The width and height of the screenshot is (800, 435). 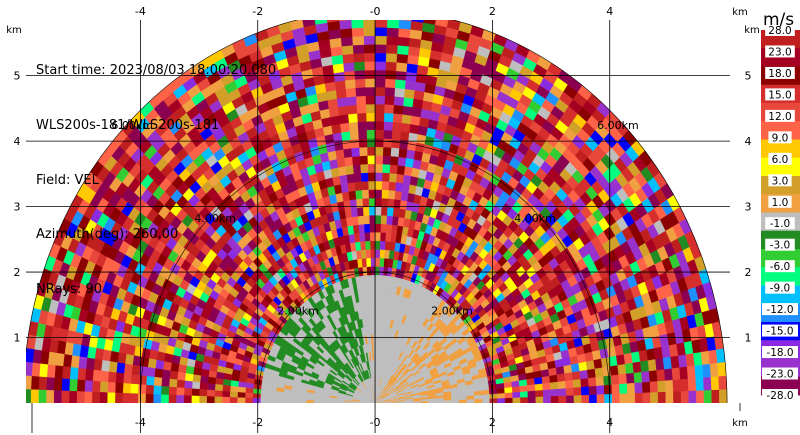 What do you see at coordinates (535, 218) in the screenshot?
I see `range-ring-label: 4.00km` at bounding box center [535, 218].